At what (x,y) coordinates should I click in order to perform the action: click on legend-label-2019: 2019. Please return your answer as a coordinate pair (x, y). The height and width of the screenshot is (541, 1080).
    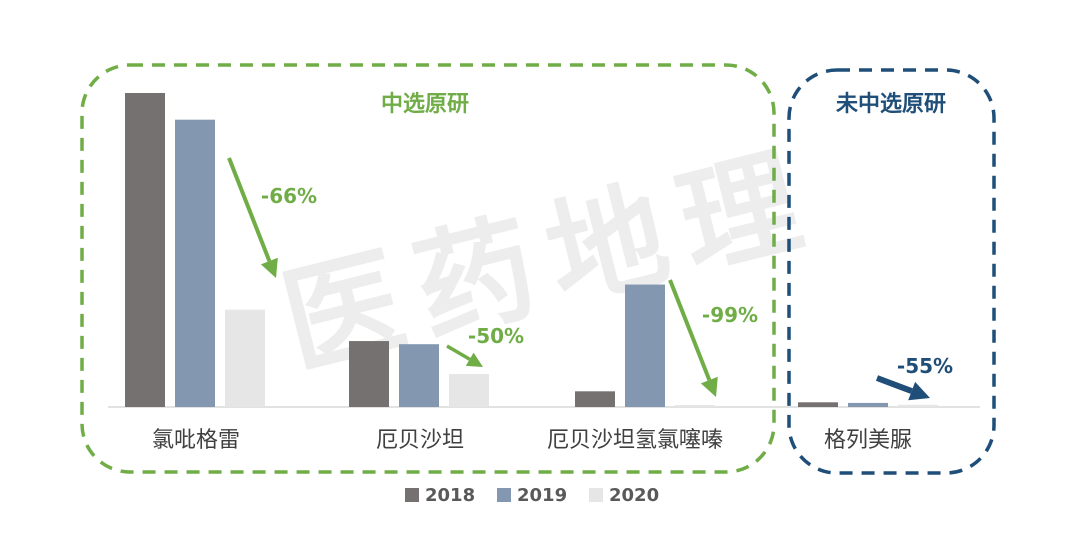
    Looking at the image, I should click on (542, 495).